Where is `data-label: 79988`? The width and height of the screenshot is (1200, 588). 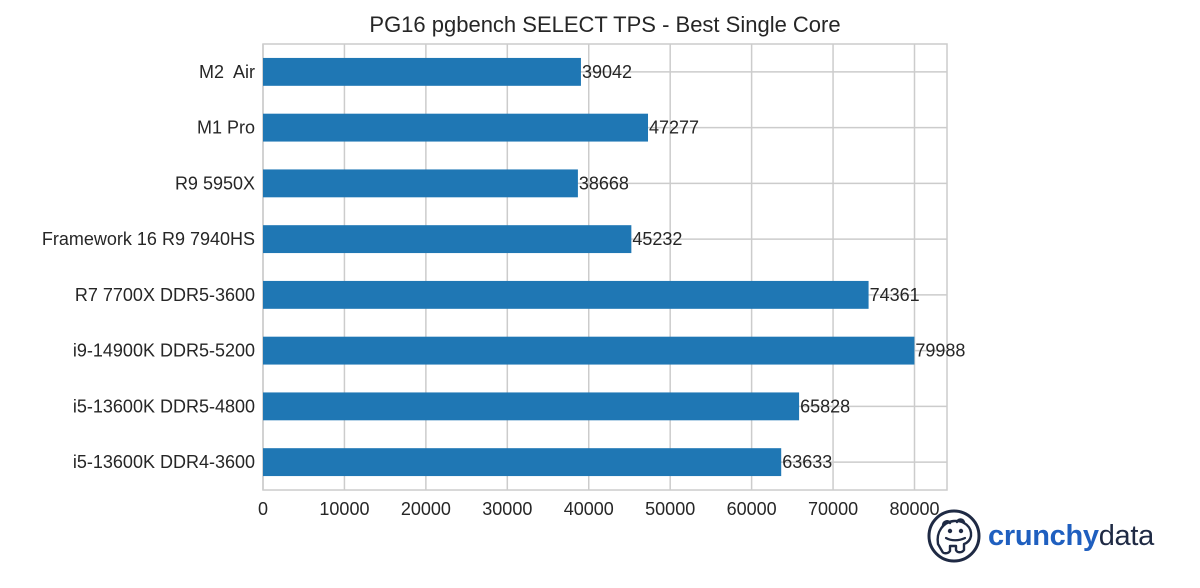 data-label: 79988 is located at coordinates (940, 351).